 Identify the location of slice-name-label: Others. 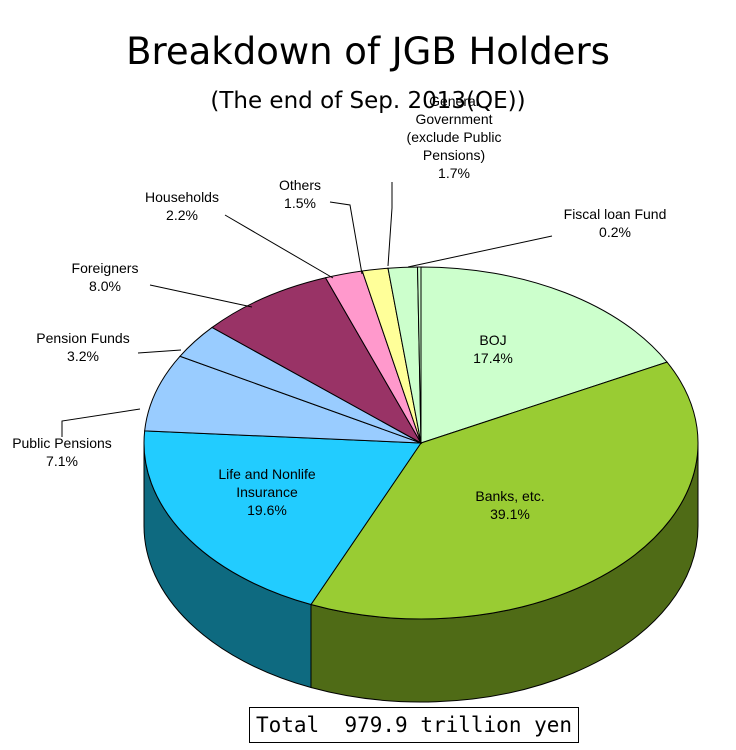
(300, 185).